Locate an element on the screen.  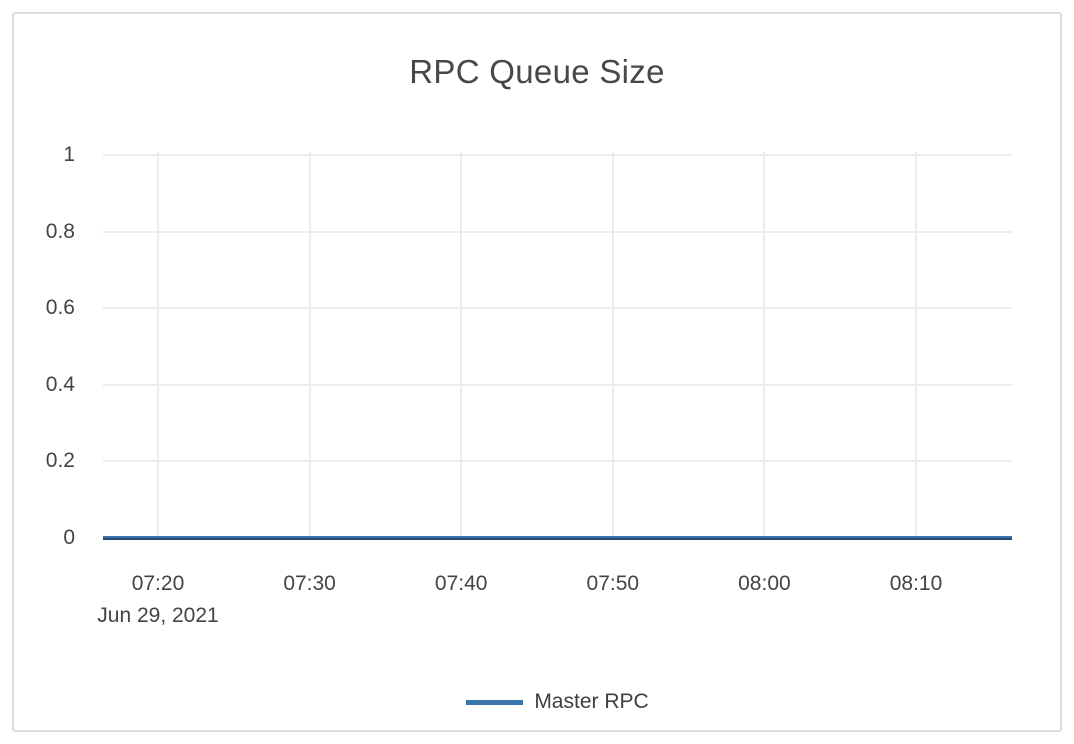
y-tick-label: 0.6 is located at coordinates (60, 308).